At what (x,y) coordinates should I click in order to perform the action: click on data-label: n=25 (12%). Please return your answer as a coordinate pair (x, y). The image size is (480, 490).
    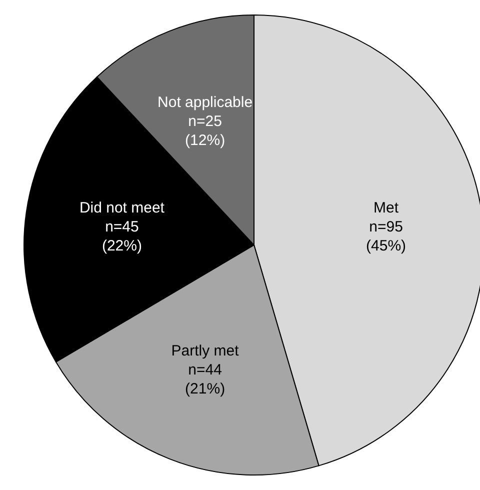
    Looking at the image, I should click on (205, 131).